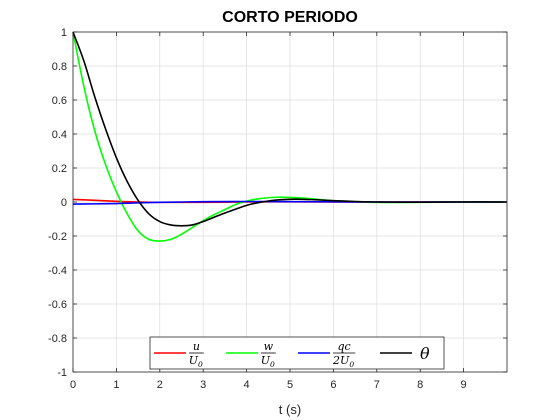  Describe the element at coordinates (116, 385) in the screenshot. I see `x-tick-label: 1` at that location.